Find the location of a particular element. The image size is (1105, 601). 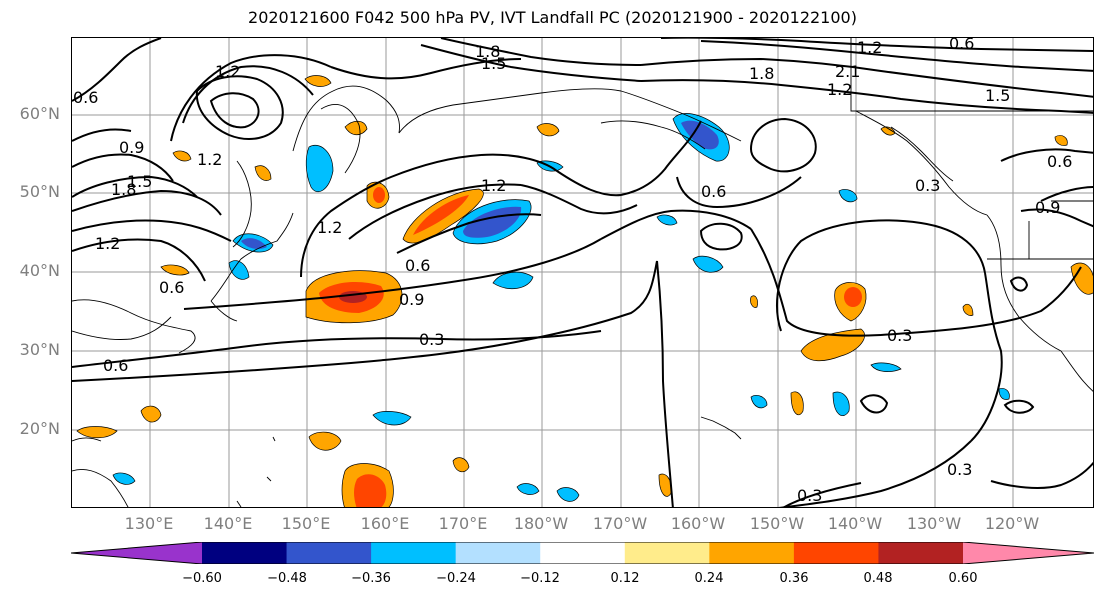

colorbar-tick-label: −0.24 is located at coordinates (456, 578).